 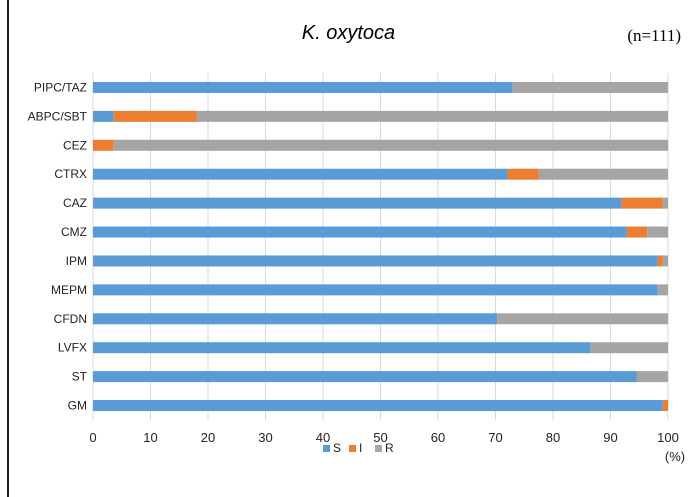 I want to click on x-tick-label: 30, so click(x=265, y=437).